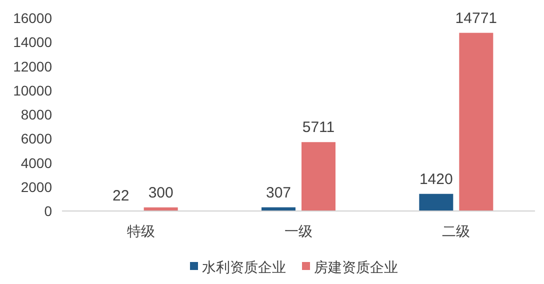  Describe the element at coordinates (36, 162) in the screenshot. I see `y-tick-label: 4000` at that location.